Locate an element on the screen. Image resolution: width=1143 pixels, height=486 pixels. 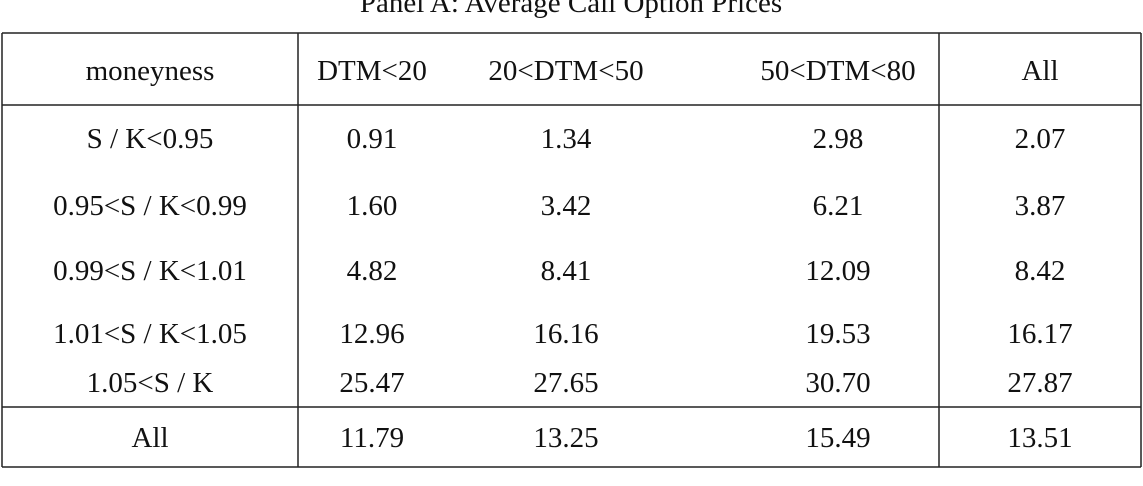
table-cell: 25.47 is located at coordinates (371, 383).